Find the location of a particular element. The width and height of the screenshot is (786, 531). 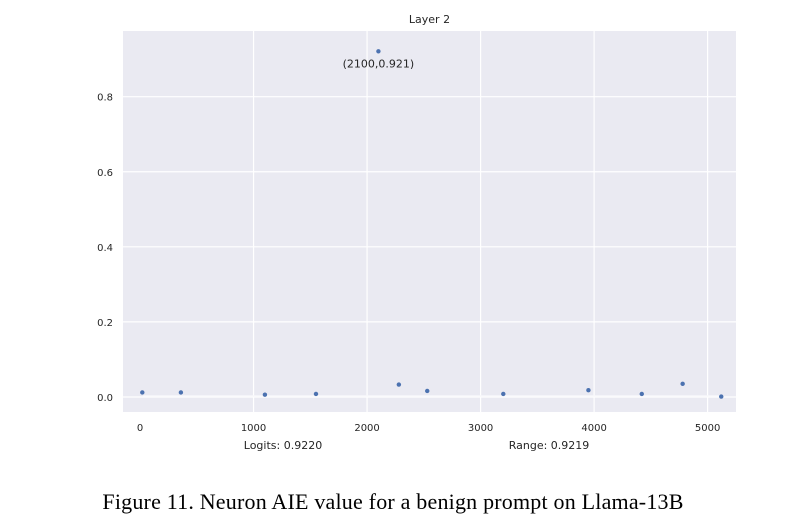

x-tick-label: 2000 is located at coordinates (366, 428).